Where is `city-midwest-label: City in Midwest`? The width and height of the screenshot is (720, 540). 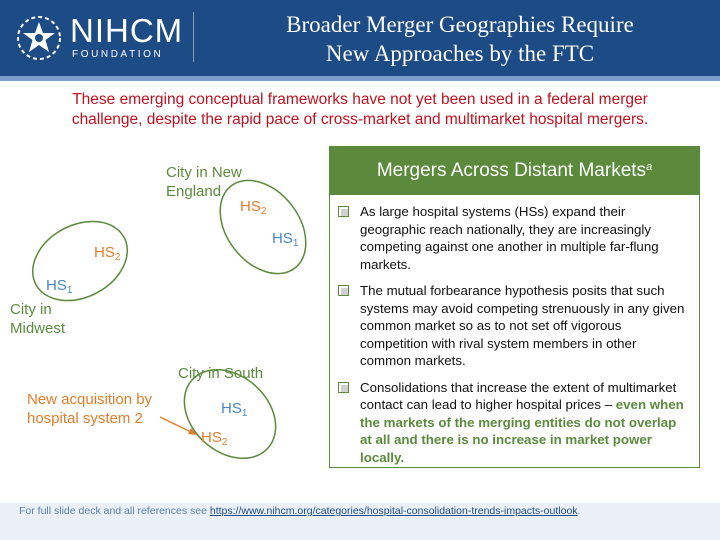 city-midwest-label: City in Midwest is located at coordinates (38, 319).